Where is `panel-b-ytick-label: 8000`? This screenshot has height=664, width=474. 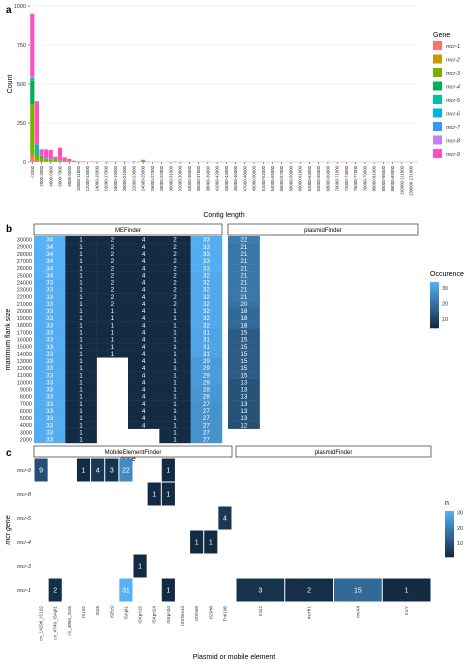 panel-b-ytick-label: 8000 is located at coordinates (26, 398).